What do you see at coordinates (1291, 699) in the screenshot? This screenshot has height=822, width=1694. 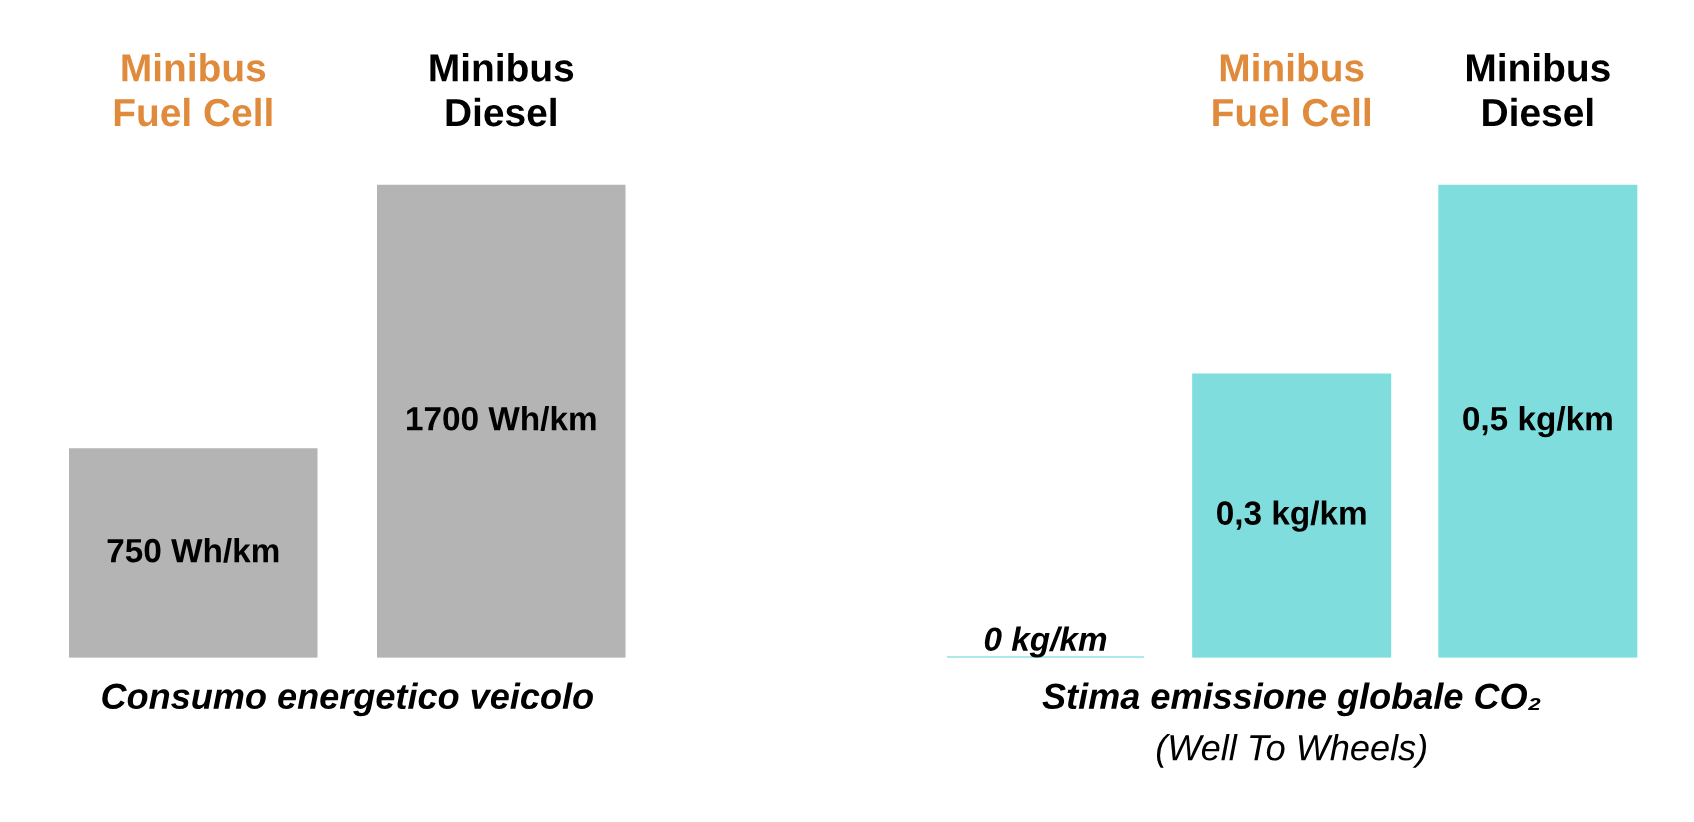 I see `x-axis-title: Stima emissione globale CO₂` at bounding box center [1291, 699].